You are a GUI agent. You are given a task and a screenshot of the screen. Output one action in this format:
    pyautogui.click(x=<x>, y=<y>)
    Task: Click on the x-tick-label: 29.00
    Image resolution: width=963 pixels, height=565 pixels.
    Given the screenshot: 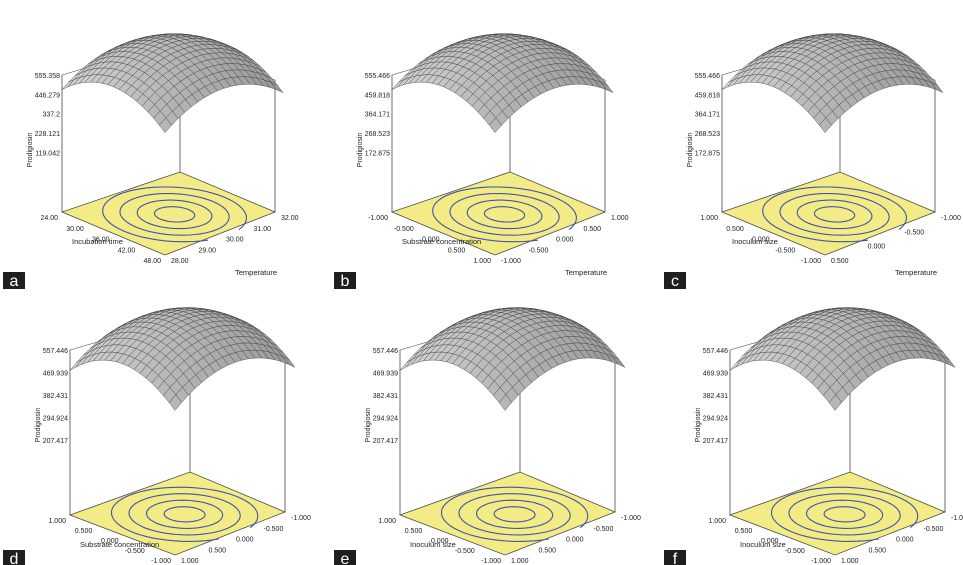 What is the action you would take?
    pyautogui.click(x=208, y=250)
    